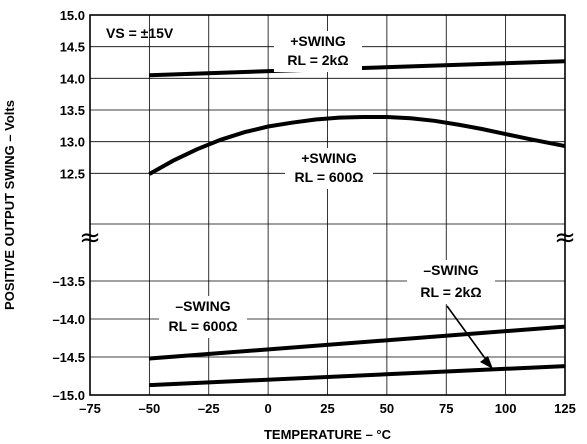 This screenshot has width=587, height=444. Describe the element at coordinates (90, 408) in the screenshot. I see `x-tick-label: –75` at that location.